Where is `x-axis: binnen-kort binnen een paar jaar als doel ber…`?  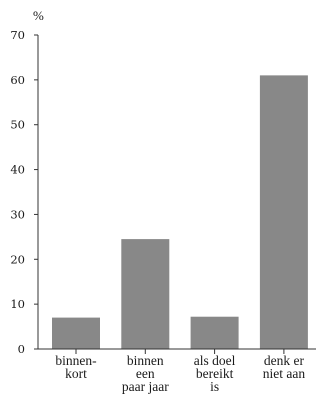
x-axis: binnen-kort binnen een paar jaar als doel ber… is located at coordinates (177, 371).